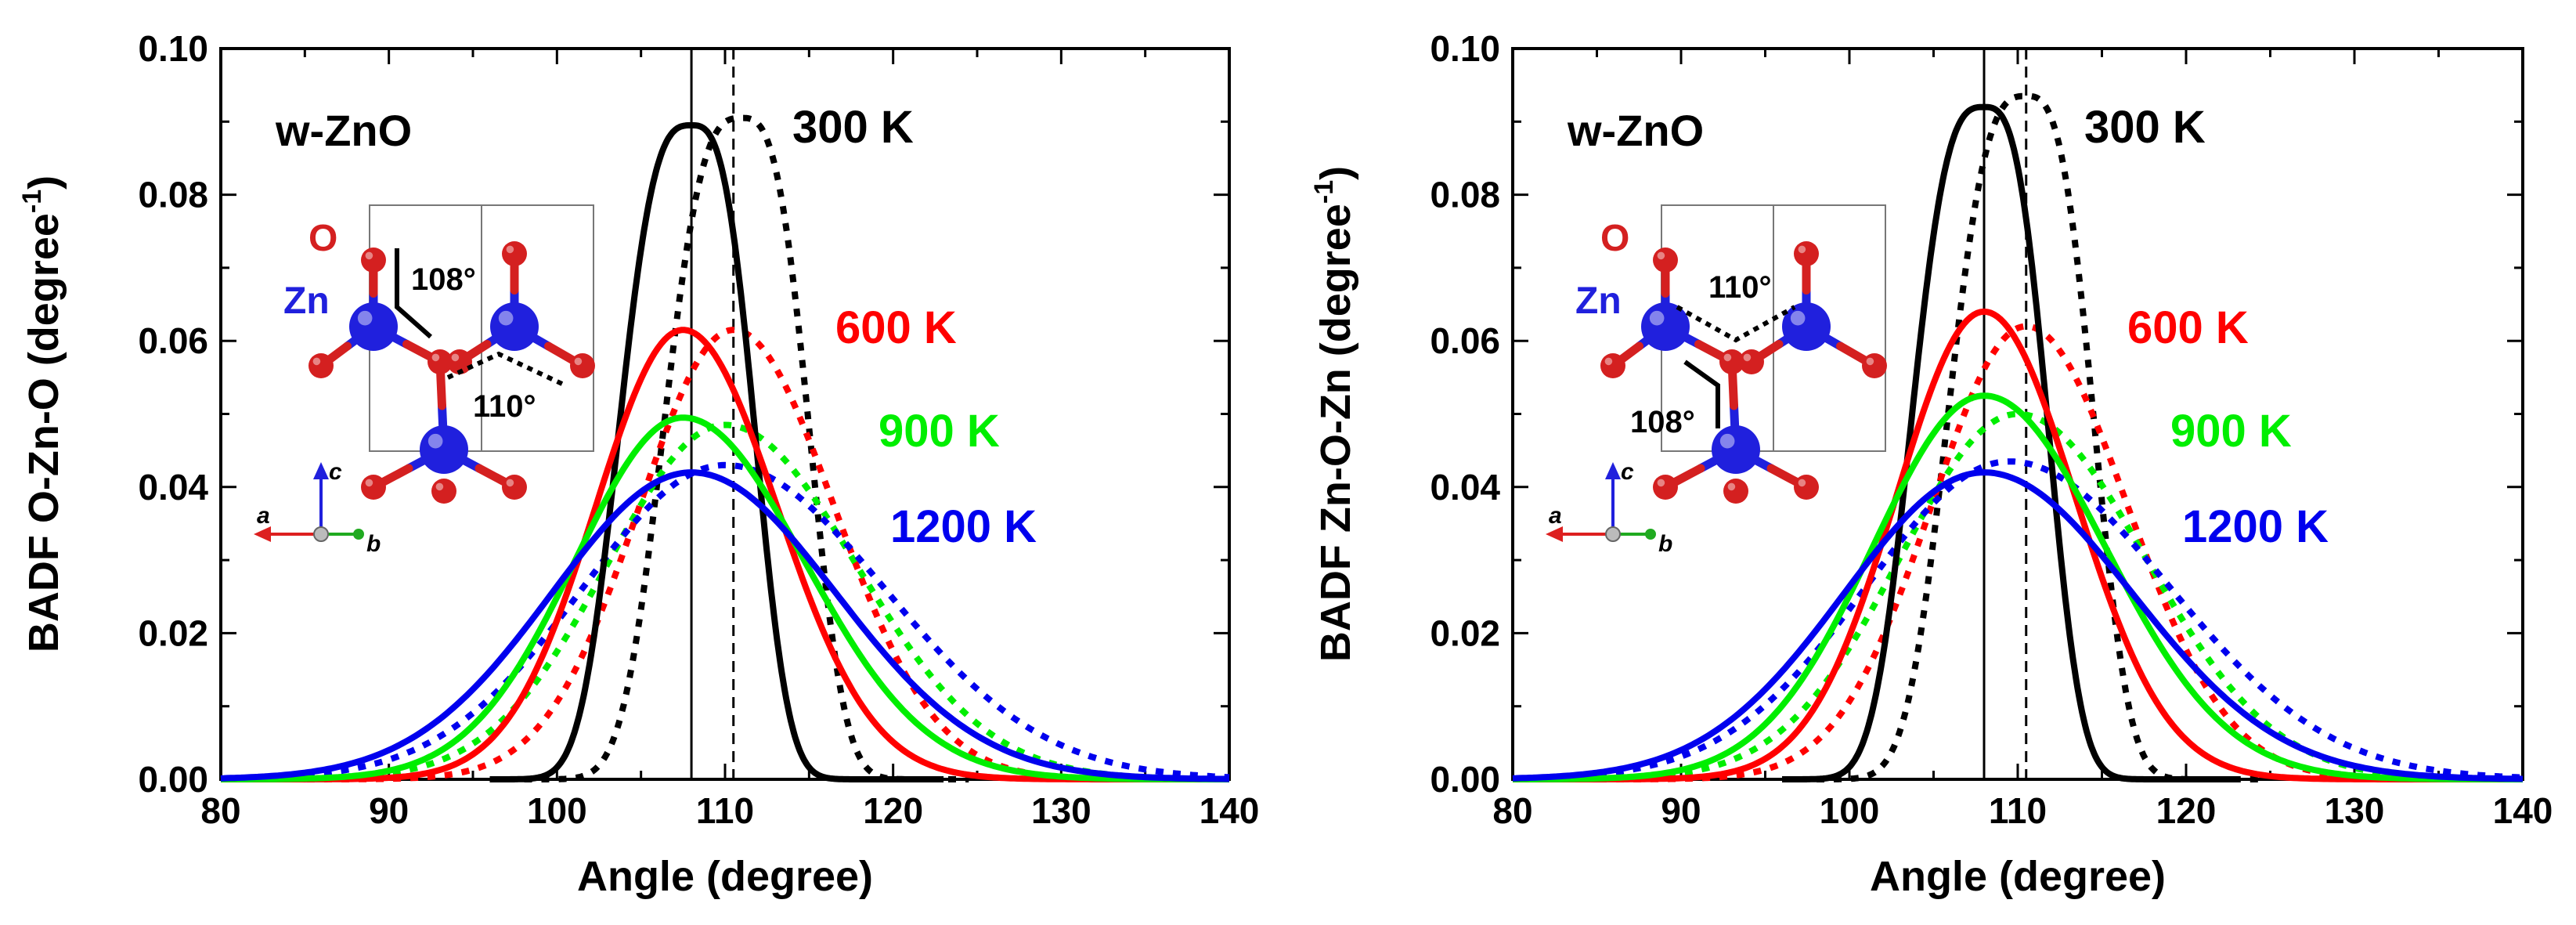 The height and width of the screenshot is (925, 2576). Describe the element at coordinates (1662, 422) in the screenshot. I see `angle-label-b: 108°` at that location.